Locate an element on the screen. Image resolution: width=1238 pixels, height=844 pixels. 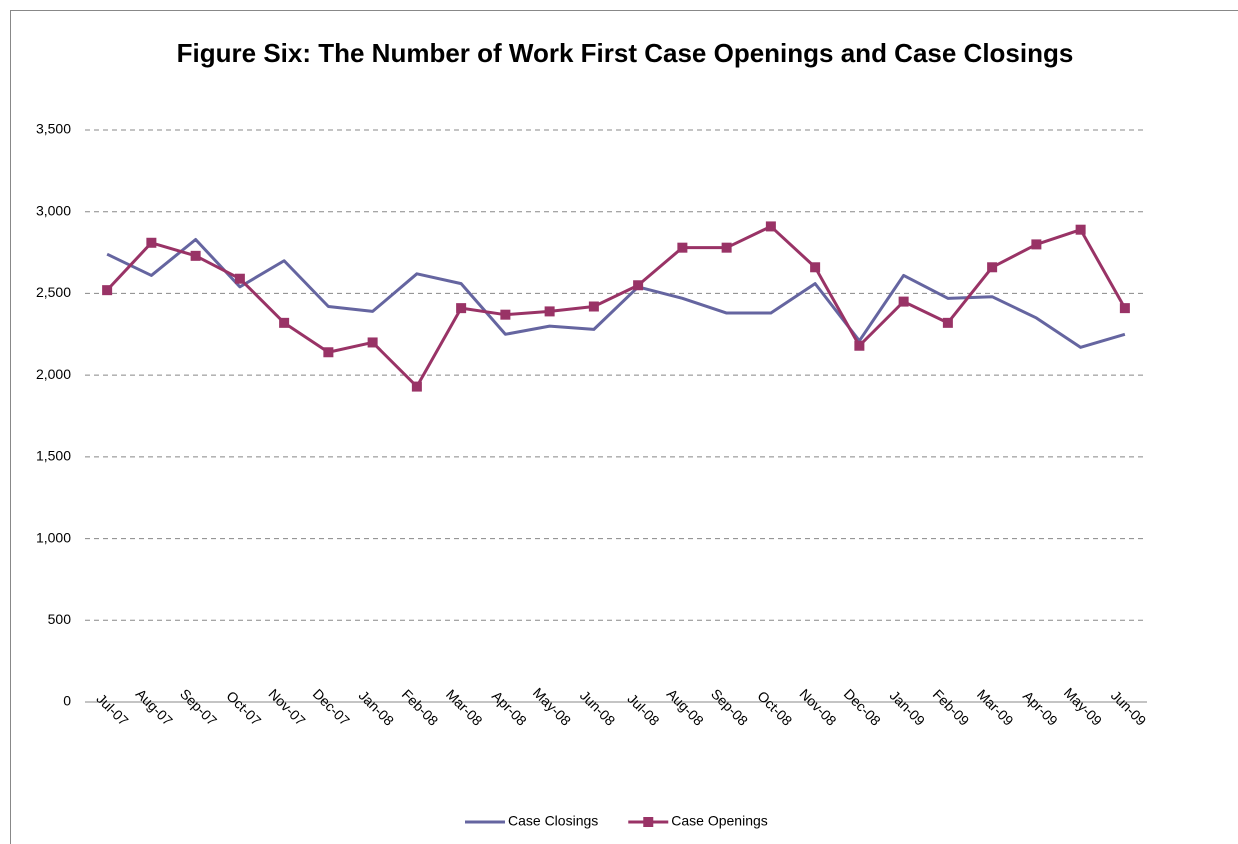
y-tick-label: 3,500 is located at coordinates (53, 129).